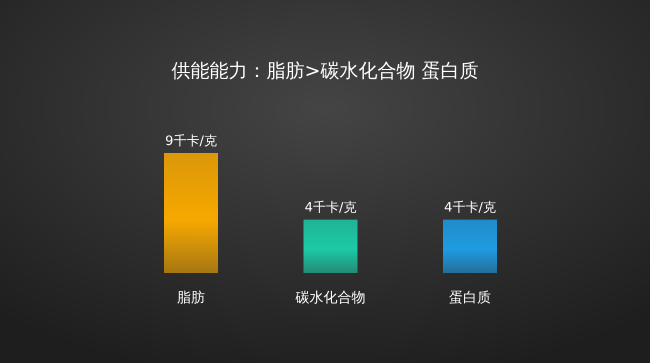 This screenshot has height=363, width=650. Describe the element at coordinates (325, 71) in the screenshot. I see `chart-title: 供能能力：脂肪>碳水化合物 蛋白质` at that location.